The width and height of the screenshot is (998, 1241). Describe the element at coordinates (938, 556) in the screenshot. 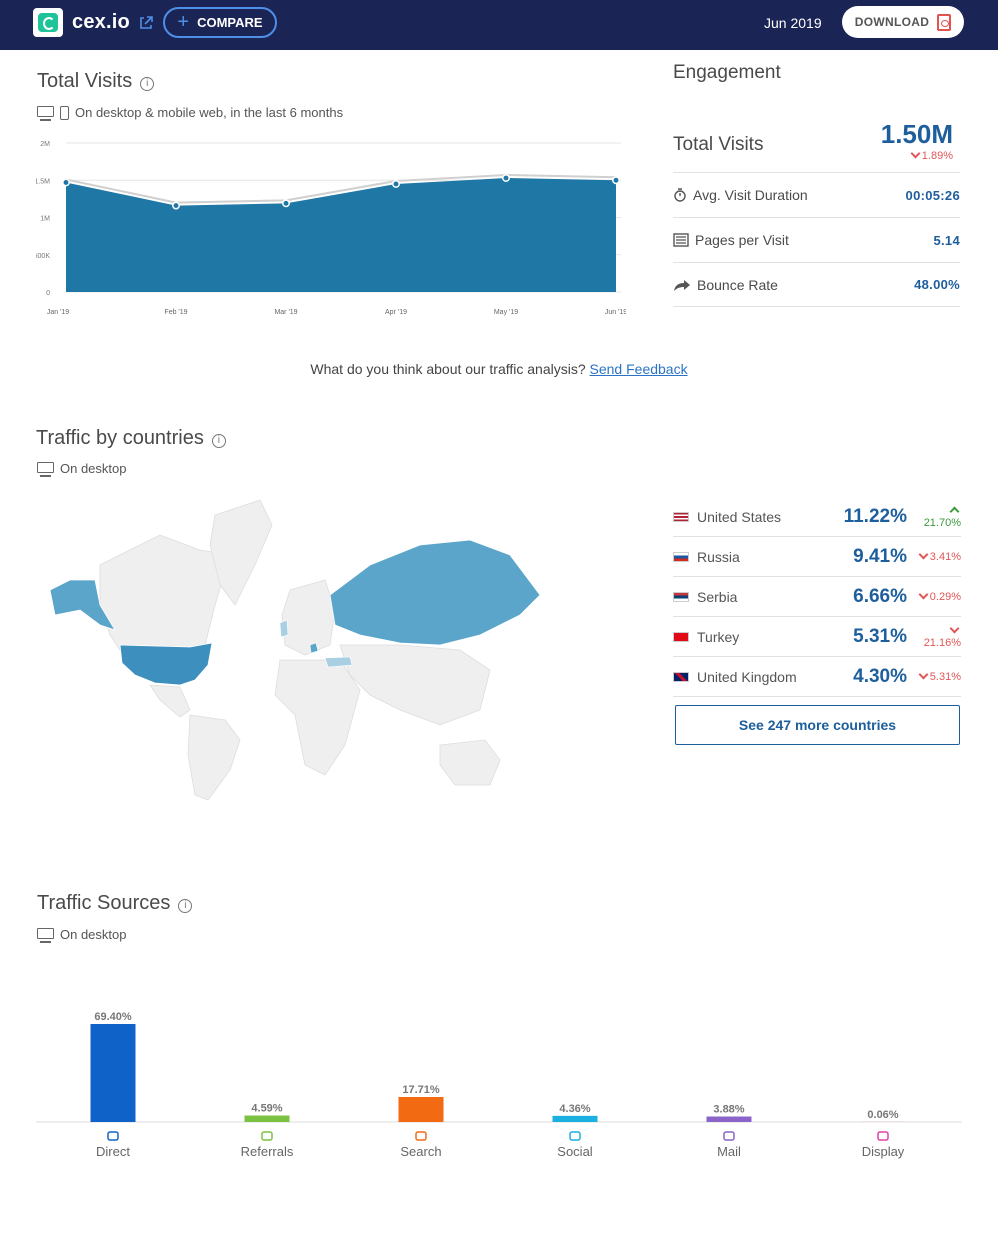

I see `country-change: 3.41%` at that location.